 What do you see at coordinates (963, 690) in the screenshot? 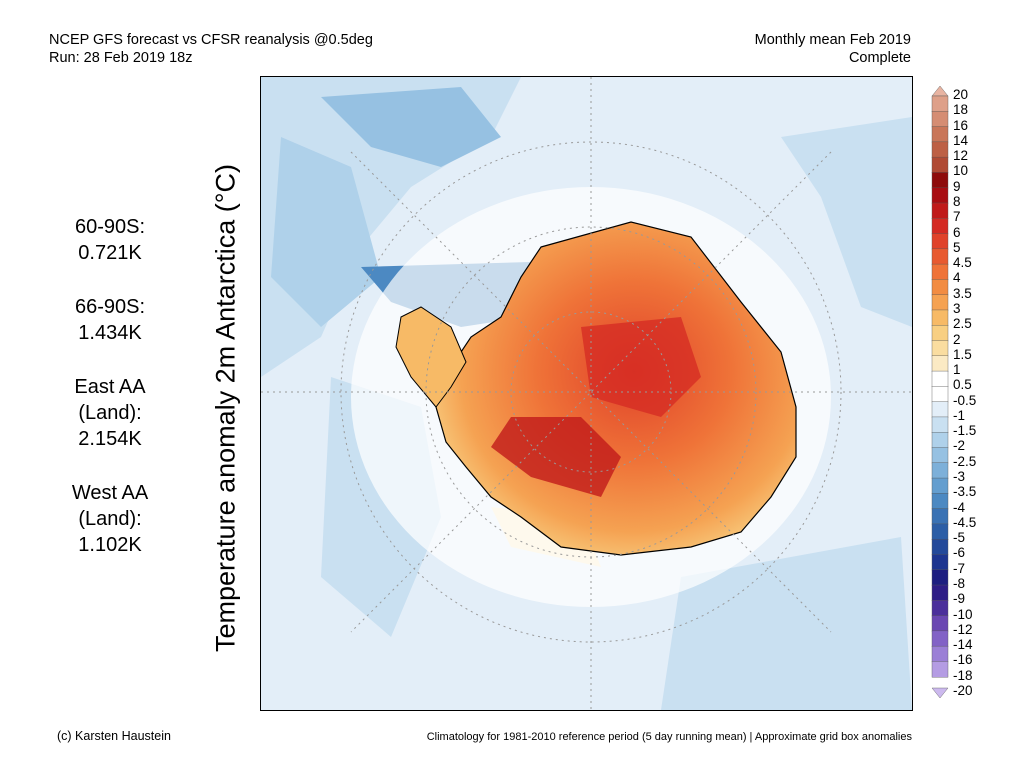
I see `colorbar-tick-label: -20` at bounding box center [963, 690].